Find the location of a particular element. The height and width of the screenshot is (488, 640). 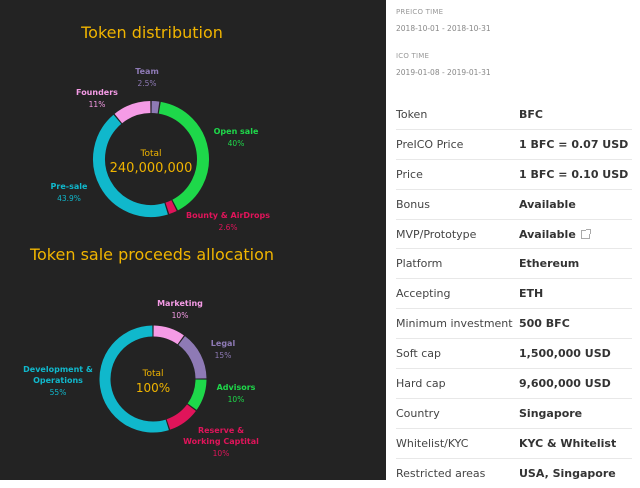

detail-row: Minimum investment 500 BFC is located at coordinates (514, 324).